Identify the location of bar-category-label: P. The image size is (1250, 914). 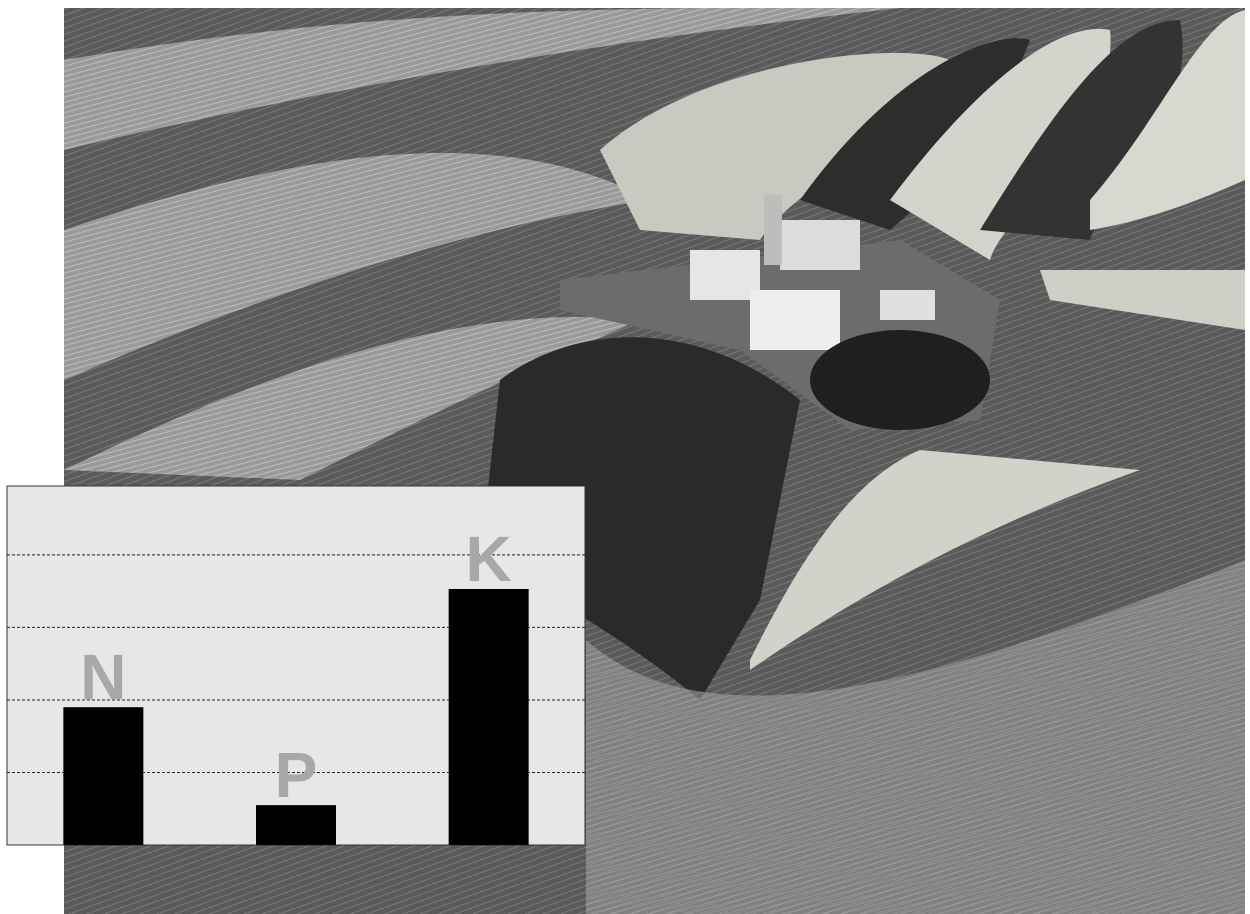
(296, 775).